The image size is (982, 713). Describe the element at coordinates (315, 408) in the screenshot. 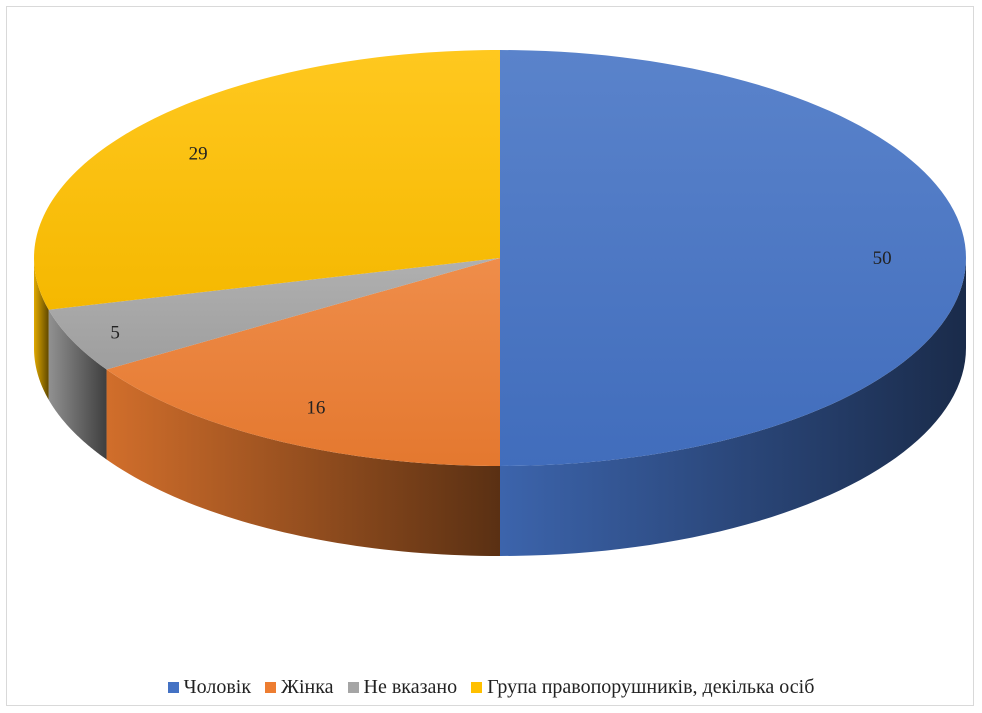

I see `data-label-1: 16` at that location.